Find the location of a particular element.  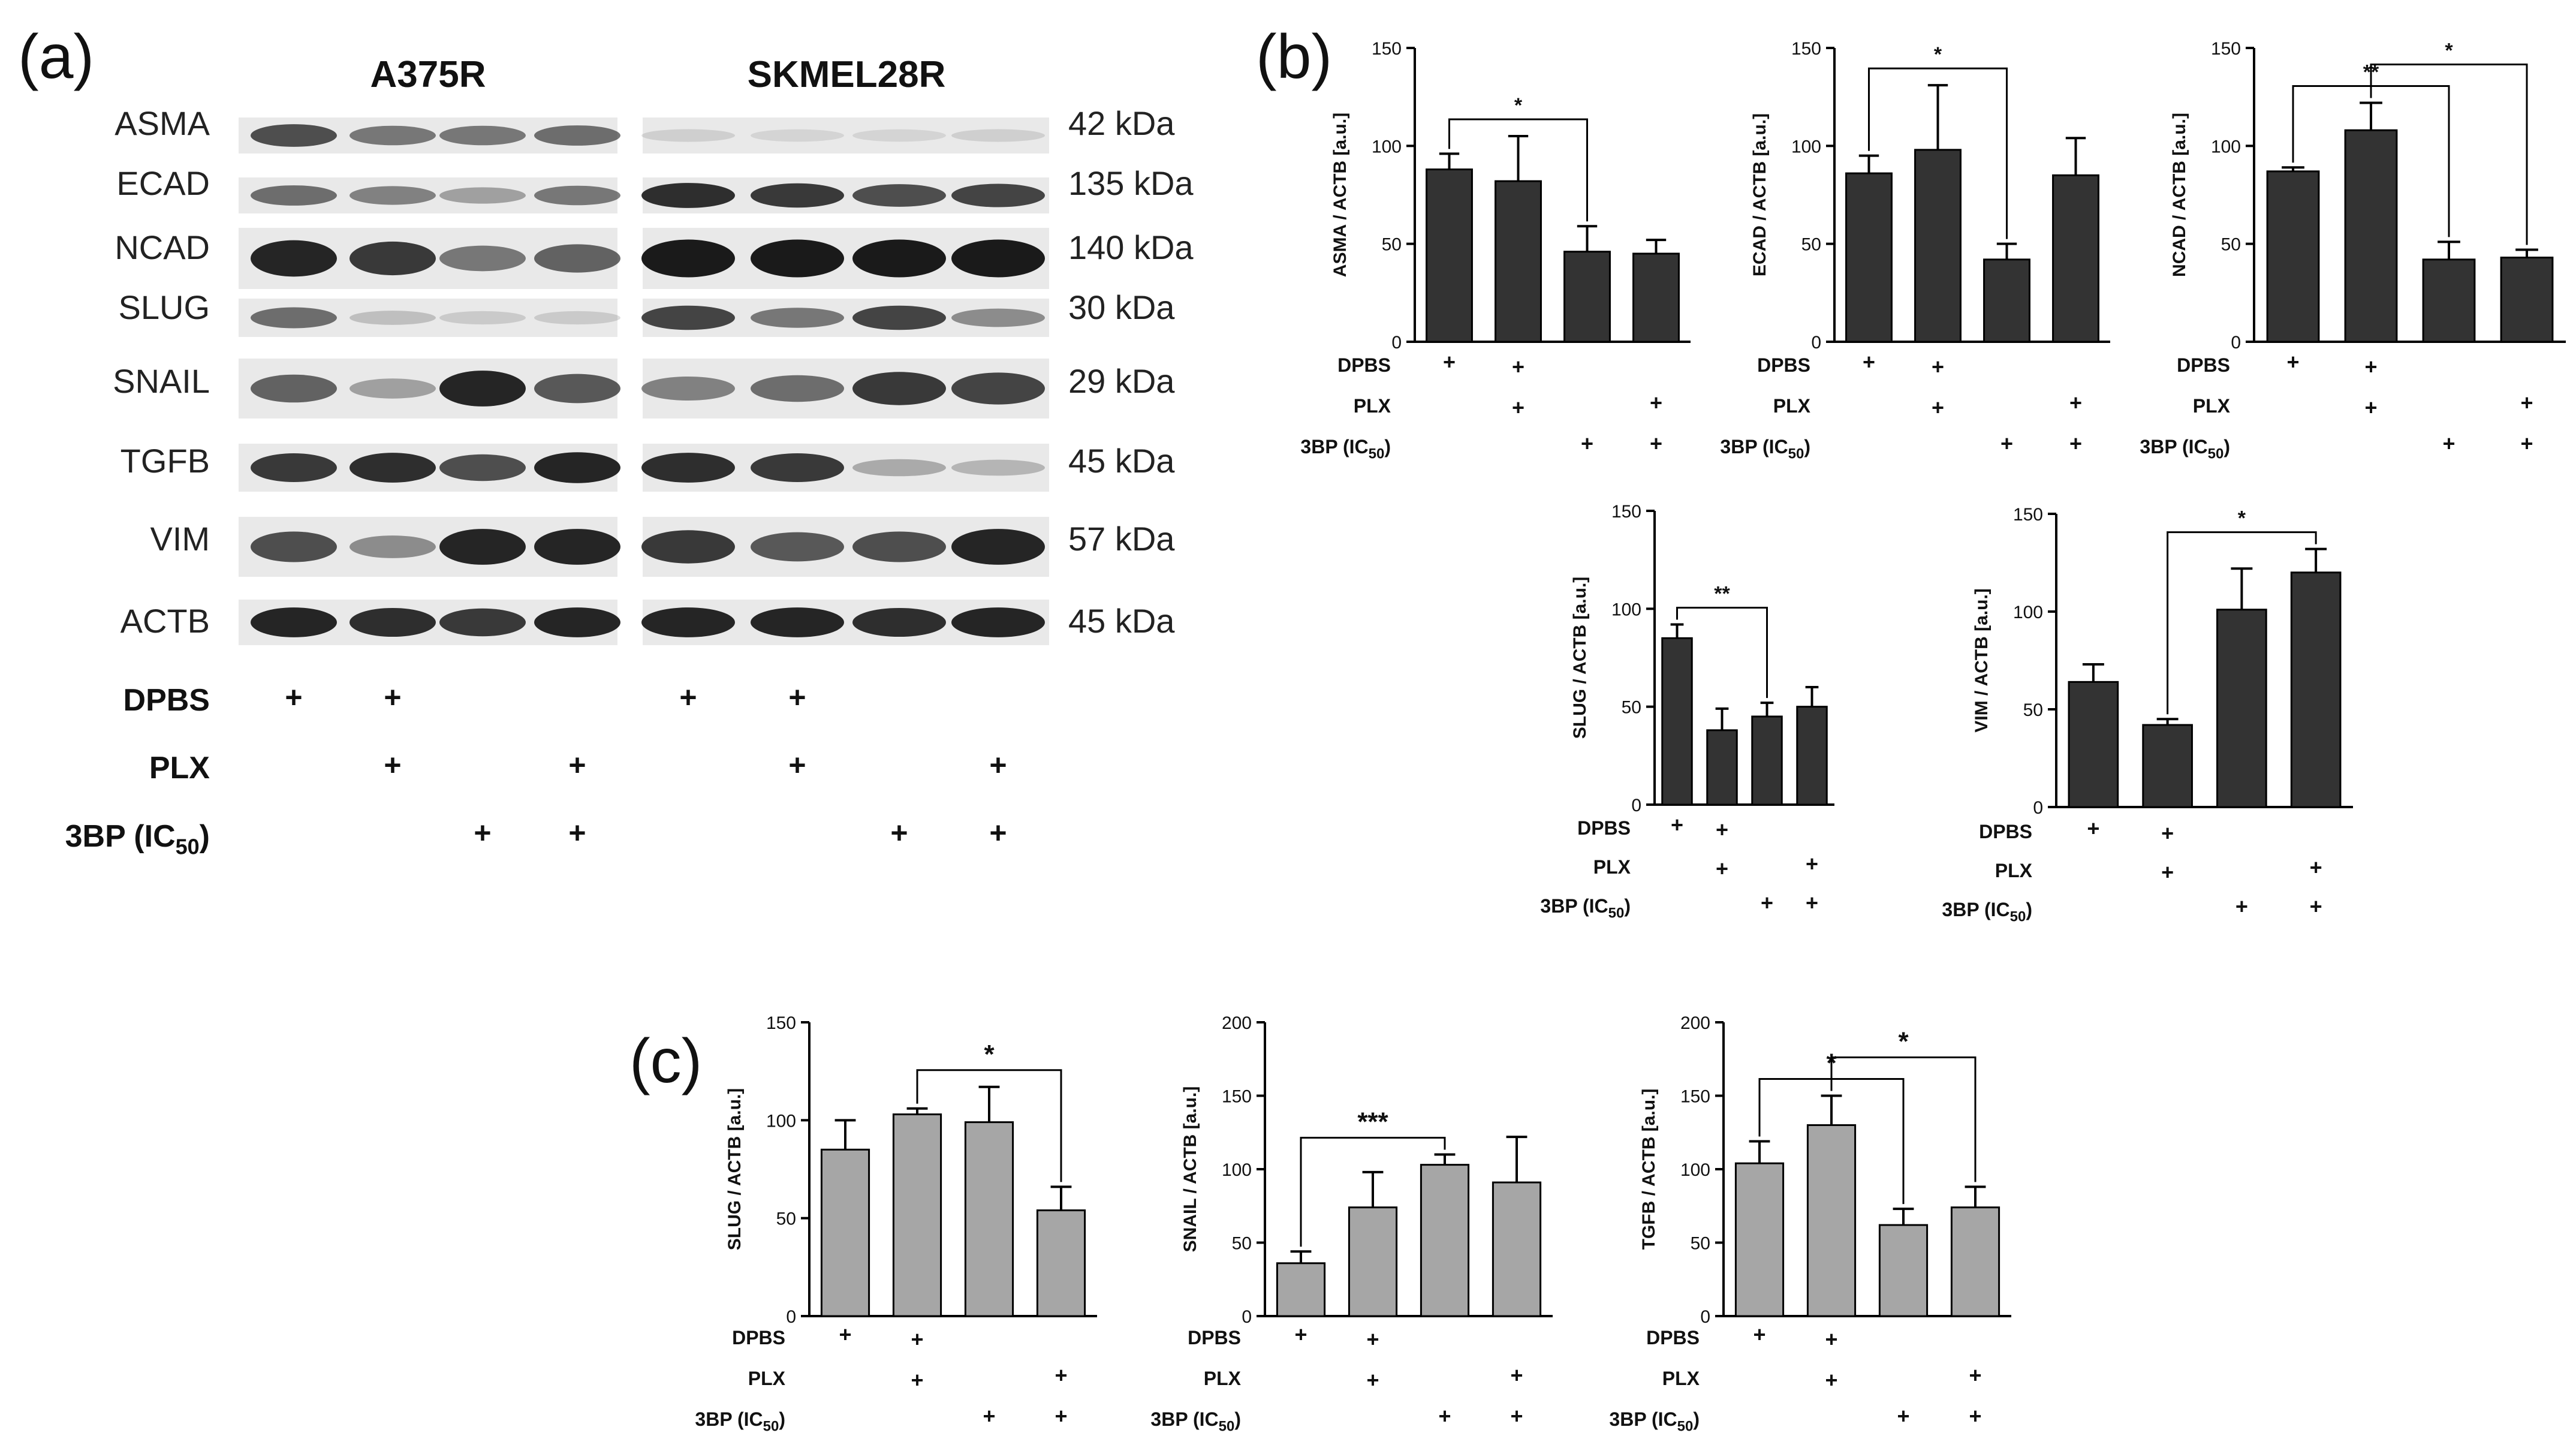

cell-line-title-skmel28r: SKMEL28R is located at coordinates (847, 74).